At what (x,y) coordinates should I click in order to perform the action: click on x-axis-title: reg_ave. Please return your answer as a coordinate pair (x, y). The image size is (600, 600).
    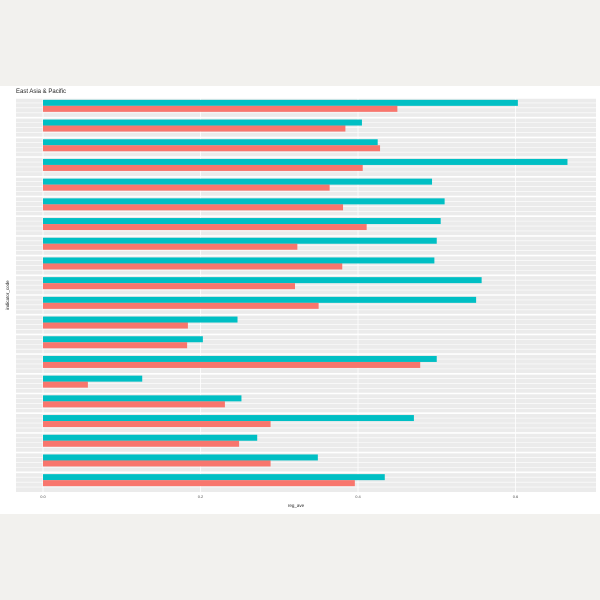
    Looking at the image, I should click on (296, 505).